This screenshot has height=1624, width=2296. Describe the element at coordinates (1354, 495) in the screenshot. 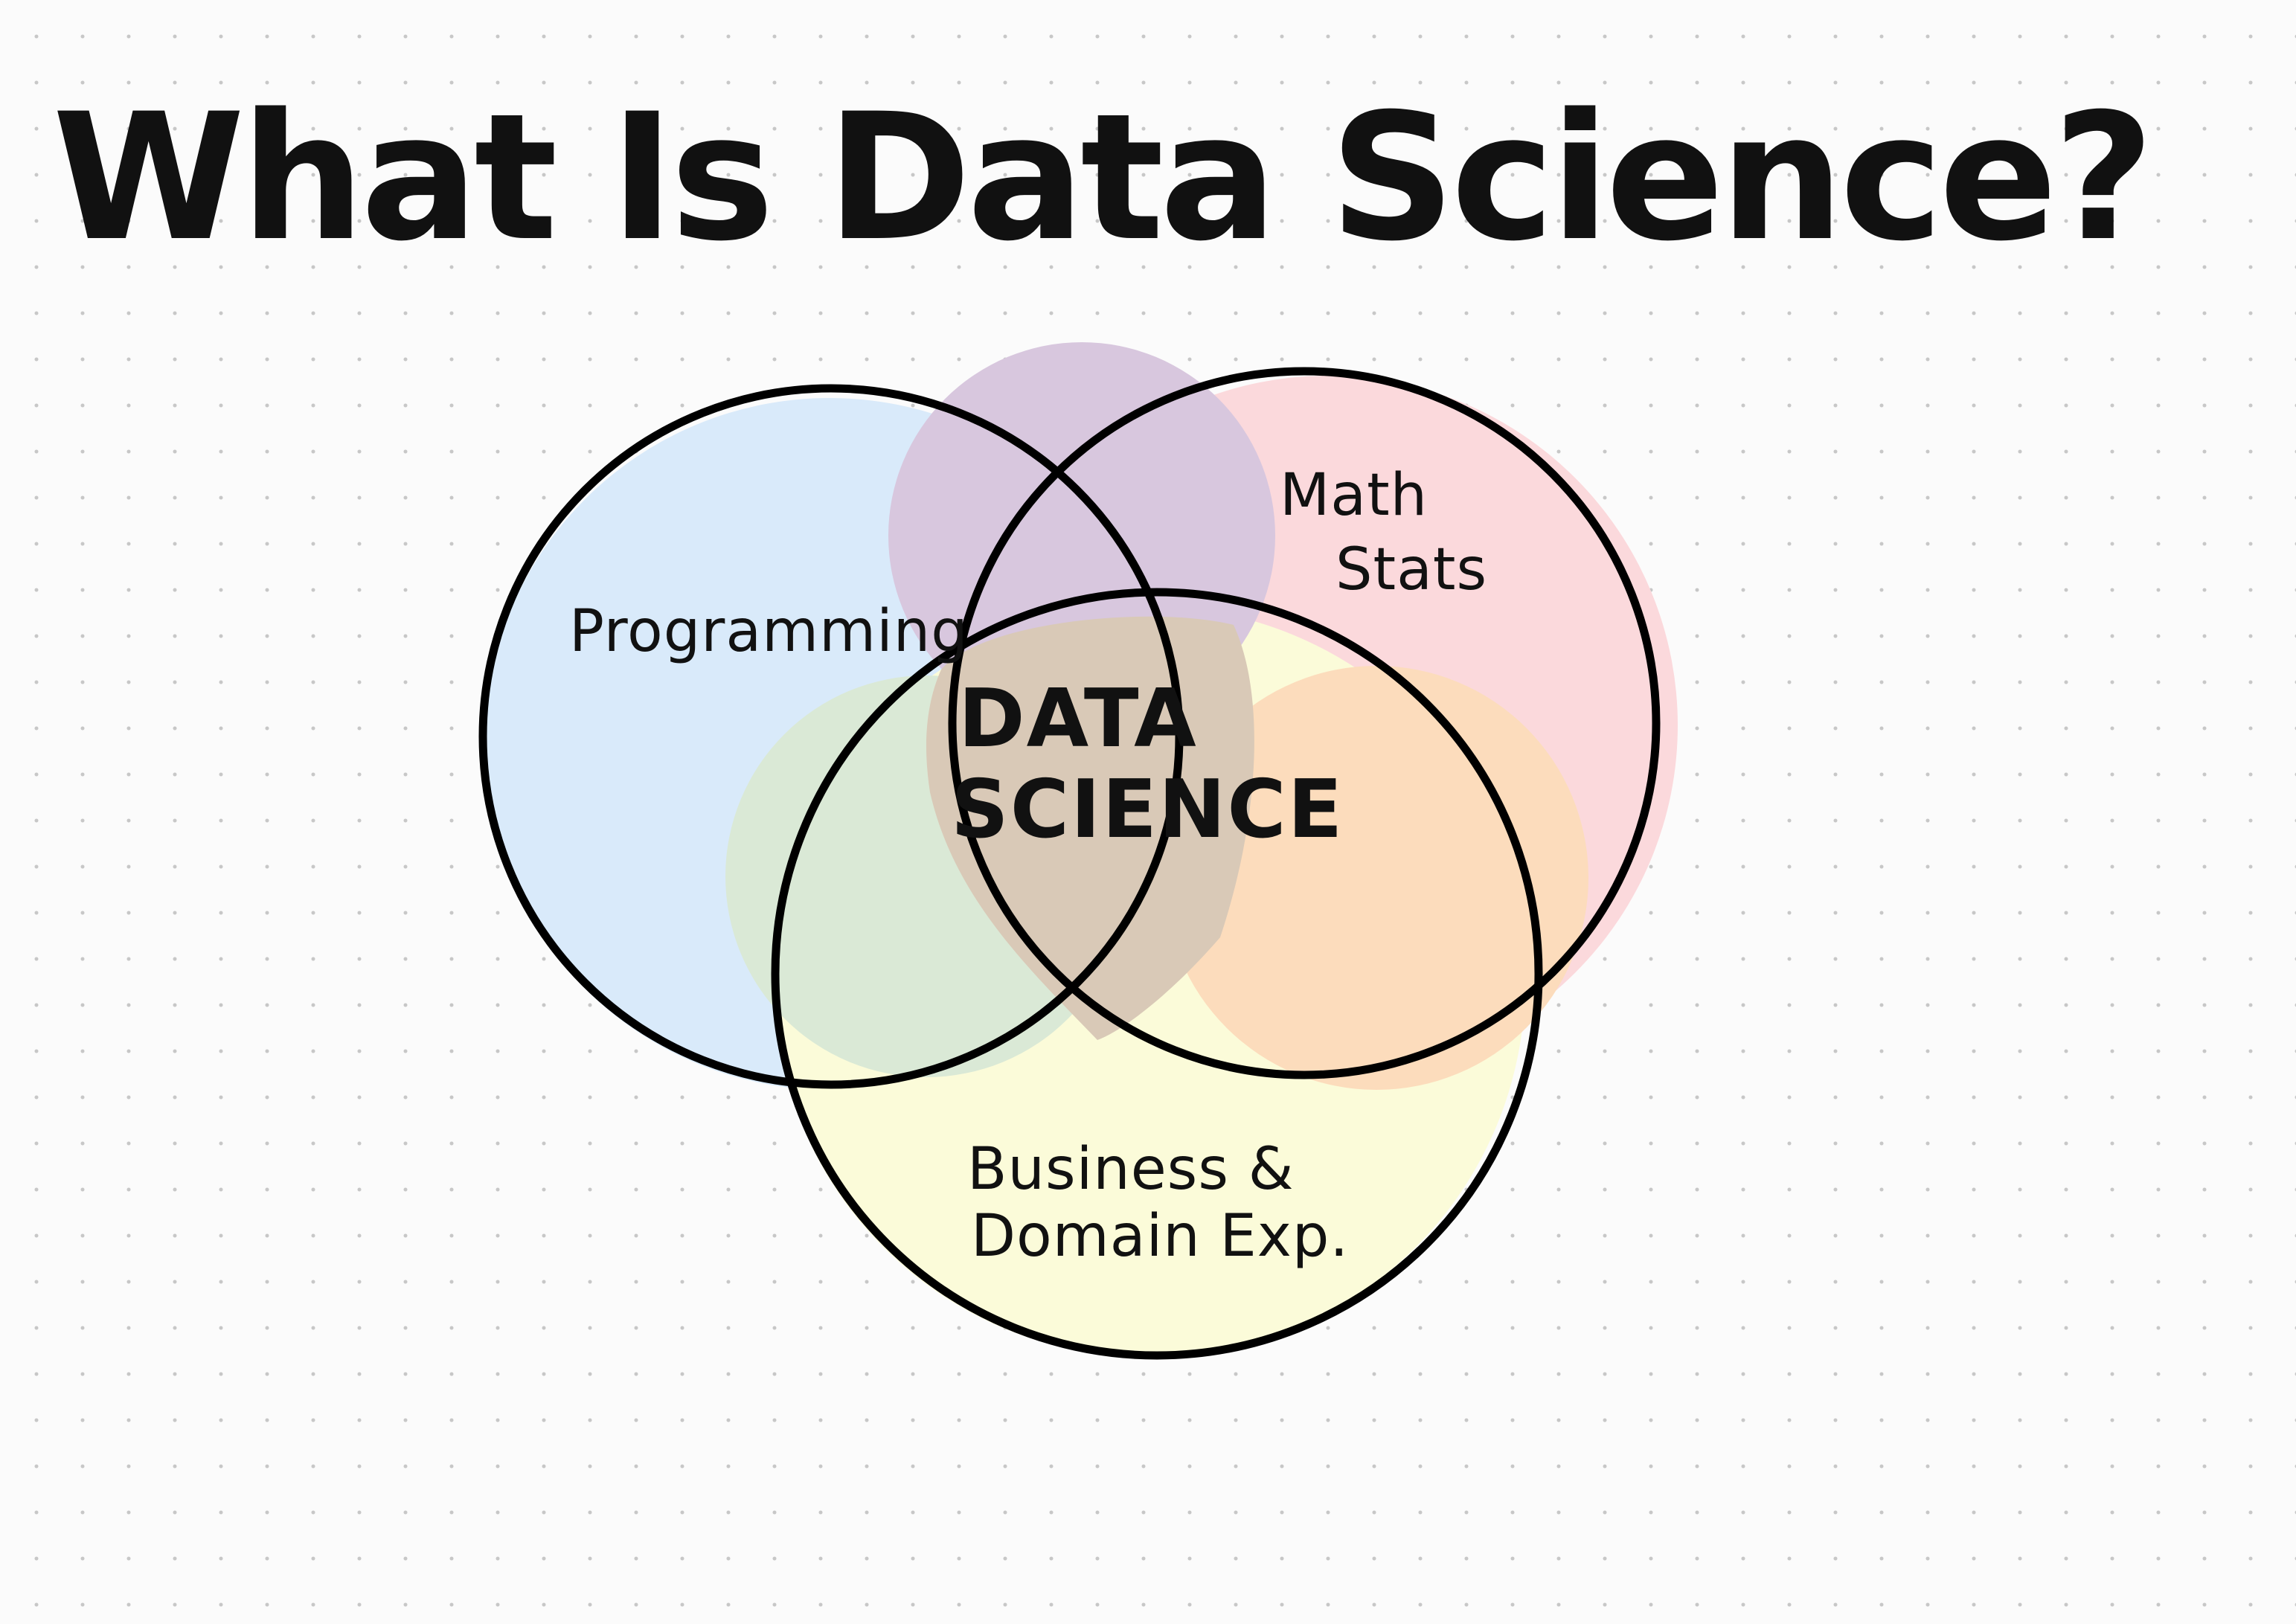

I see `math-label: Math` at that location.